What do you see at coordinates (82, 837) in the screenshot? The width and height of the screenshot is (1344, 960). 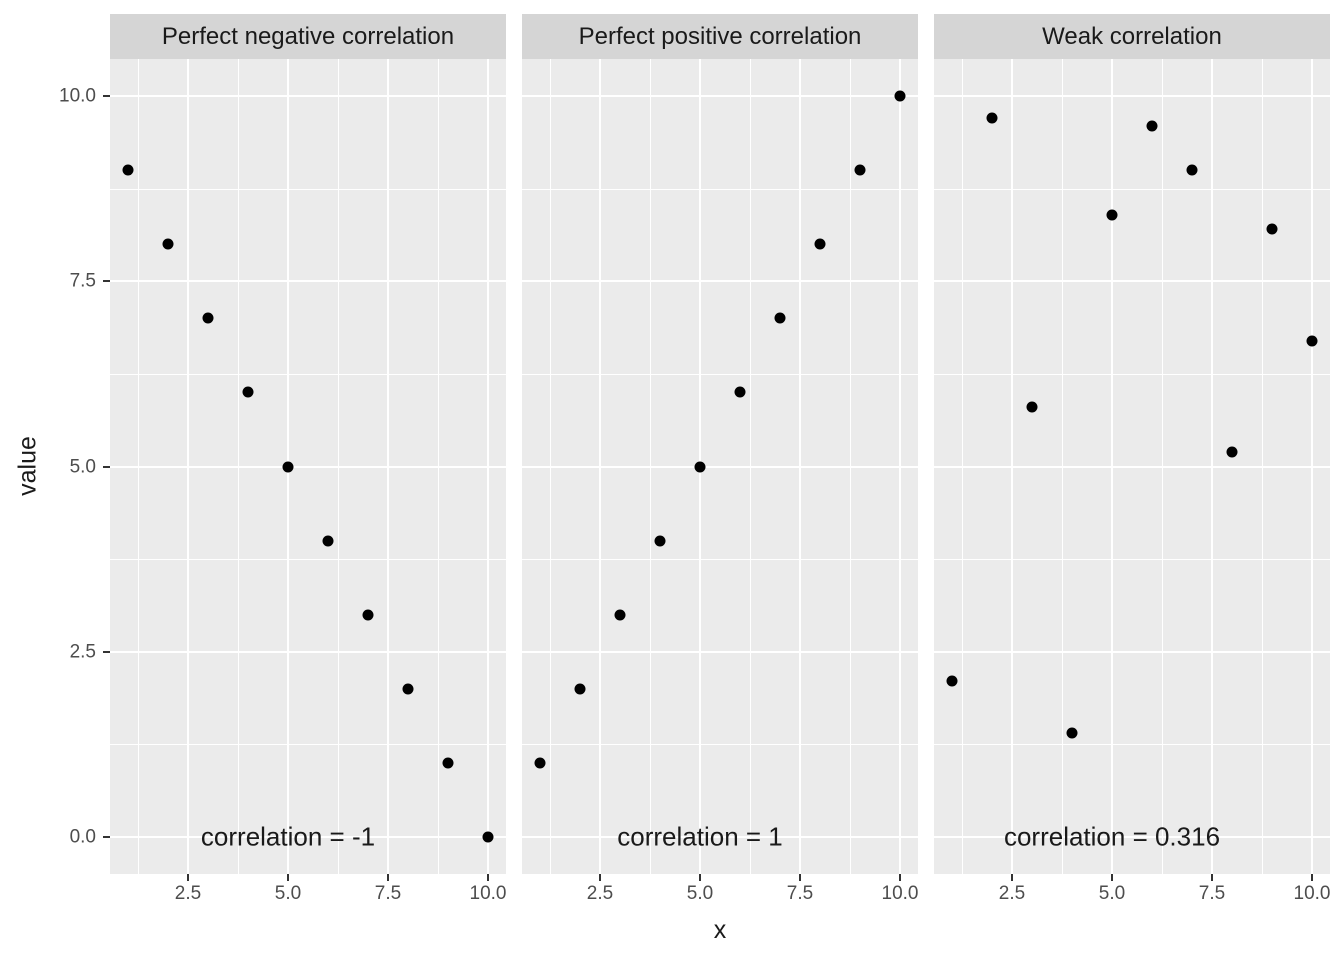 I see `y-axis-tick-label: 0.0` at bounding box center [82, 837].